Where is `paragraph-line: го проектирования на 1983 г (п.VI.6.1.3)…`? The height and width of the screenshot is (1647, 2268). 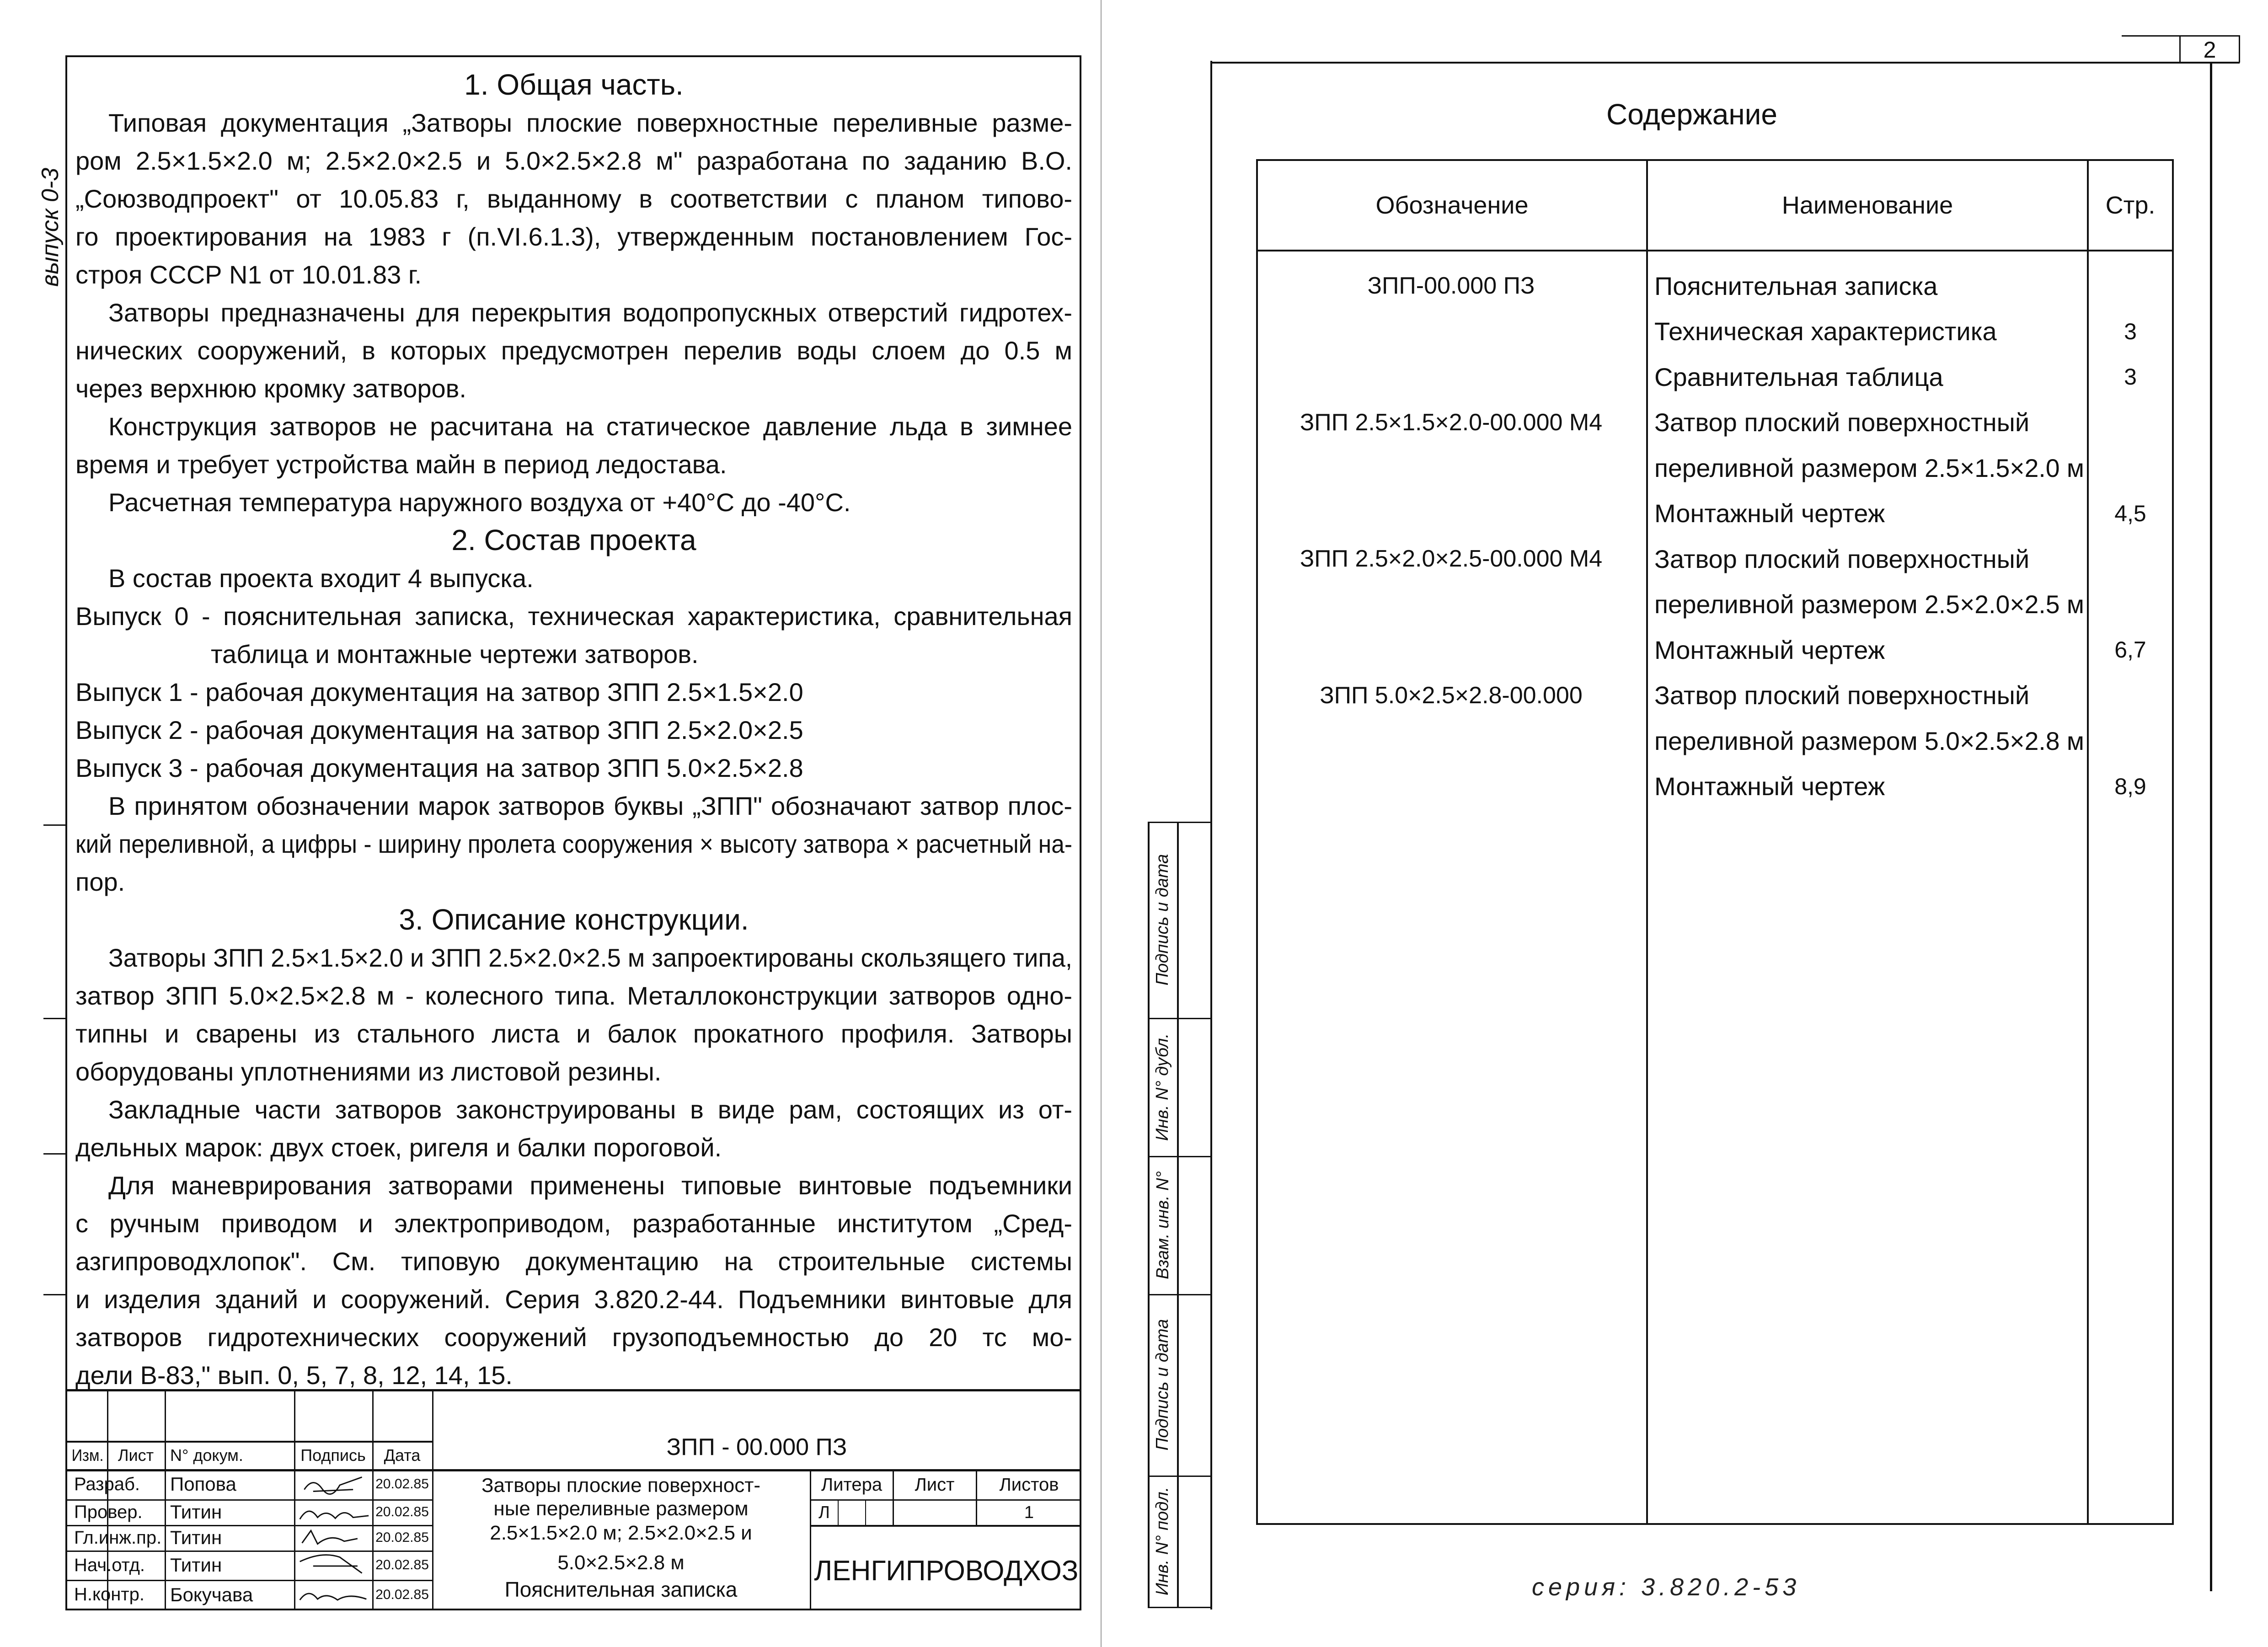 paragraph-line: го проектирования на 1983 г (п.VI.6.1.3)… is located at coordinates (573, 237).